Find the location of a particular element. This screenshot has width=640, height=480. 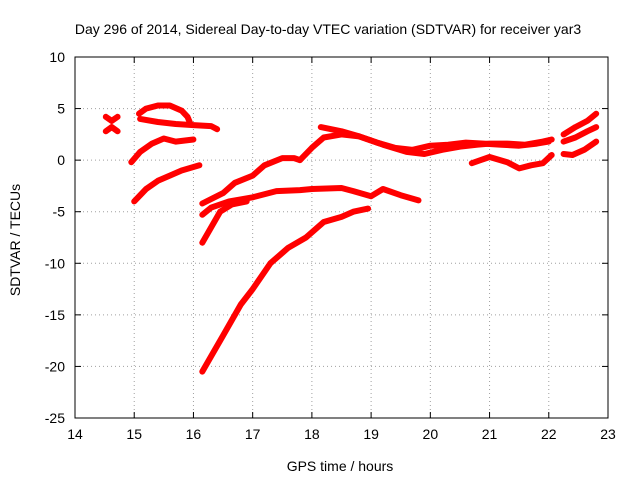

x-tick-label: 18 is located at coordinates (312, 434).